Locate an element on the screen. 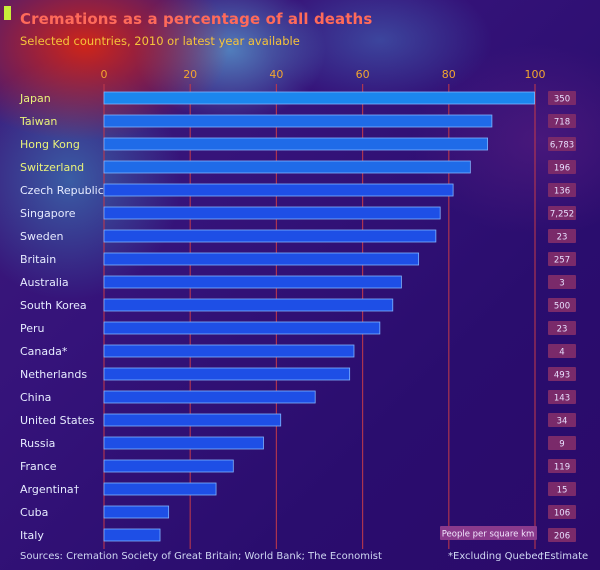  density-value: 350 is located at coordinates (562, 100).